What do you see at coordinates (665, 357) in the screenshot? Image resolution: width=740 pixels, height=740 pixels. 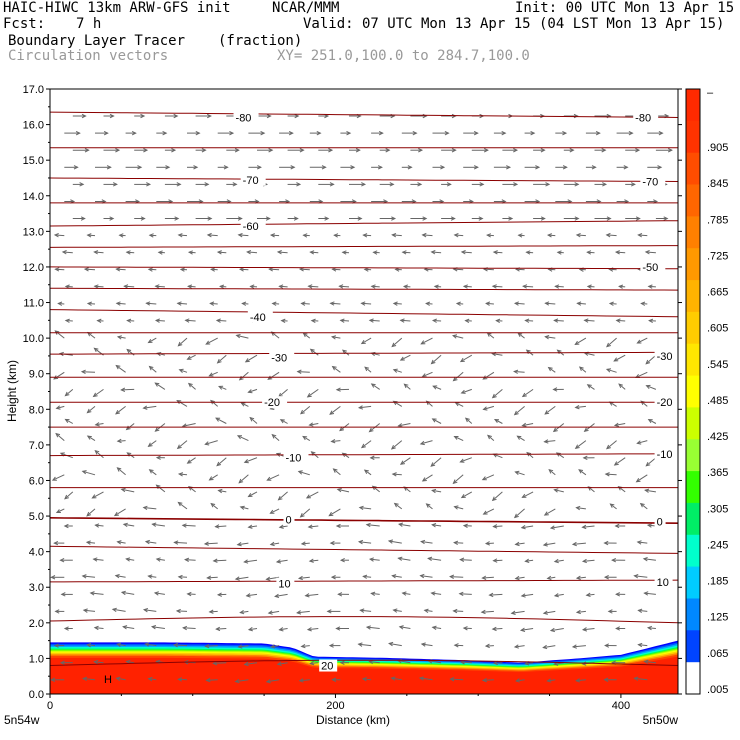 I see `contour-label: -30` at bounding box center [665, 357].